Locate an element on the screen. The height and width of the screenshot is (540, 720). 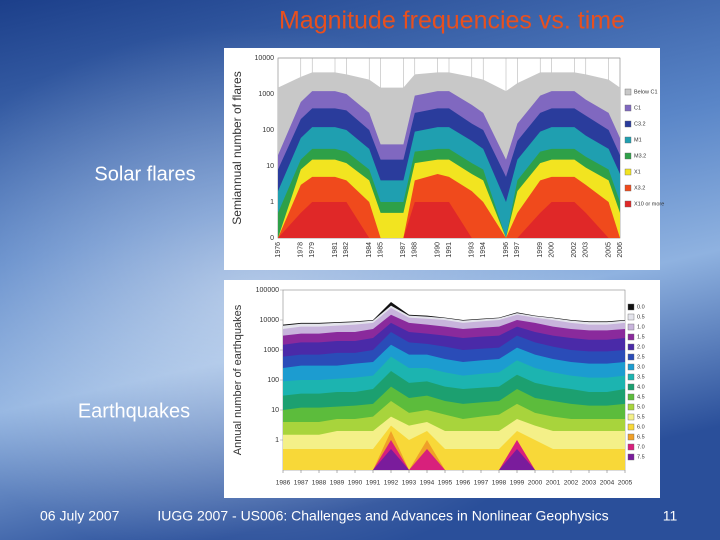
legend-label: 7.0 is located at coordinates (641, 447).